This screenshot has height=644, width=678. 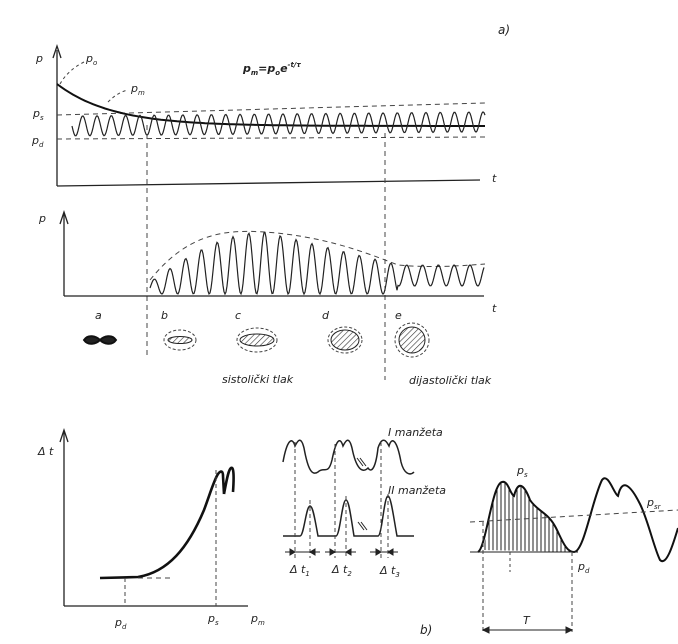 What do you see at coordinates (42, 218) in the screenshot?
I see `graph2-y-label: p` at bounding box center [42, 218].